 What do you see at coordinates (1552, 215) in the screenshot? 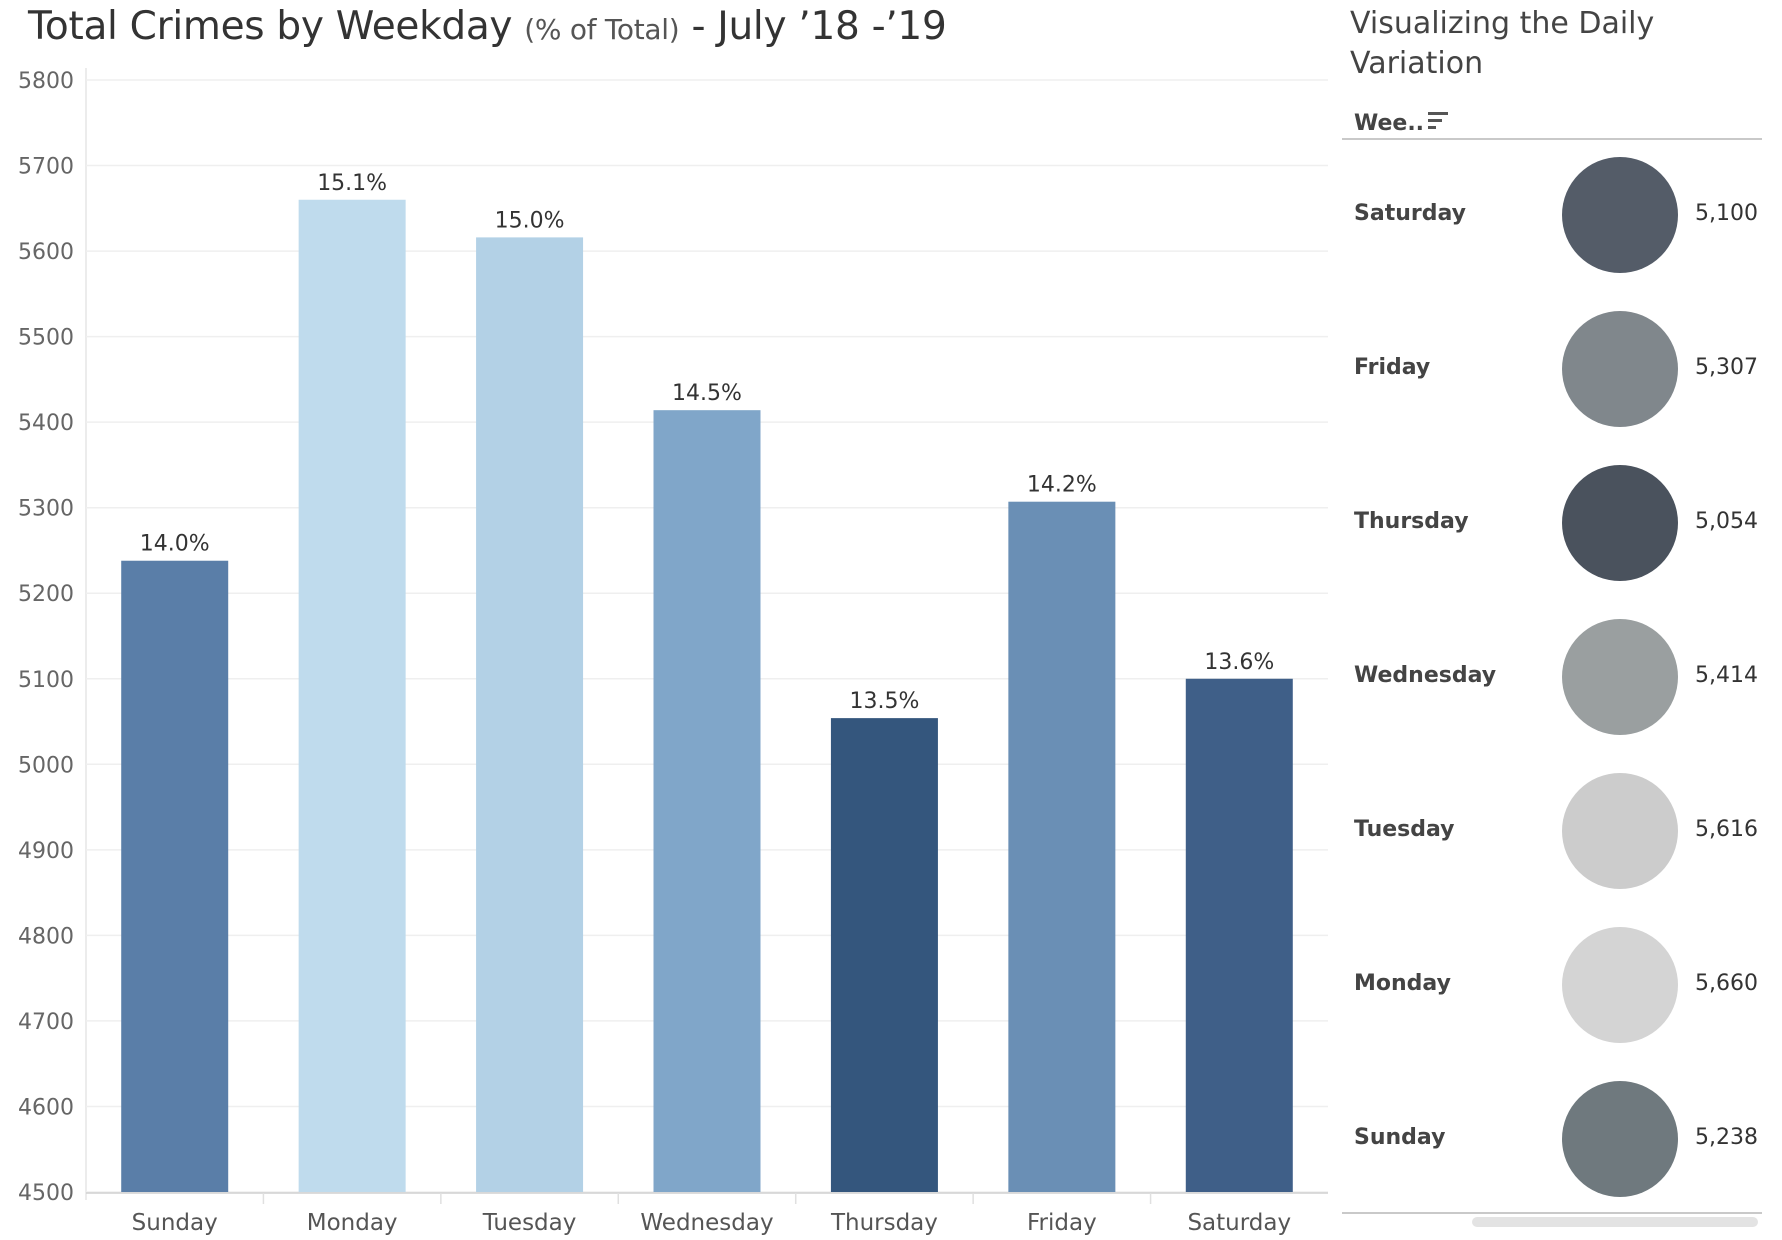
I see `weekday-row-saturday: Saturday 5,100` at bounding box center [1552, 215].